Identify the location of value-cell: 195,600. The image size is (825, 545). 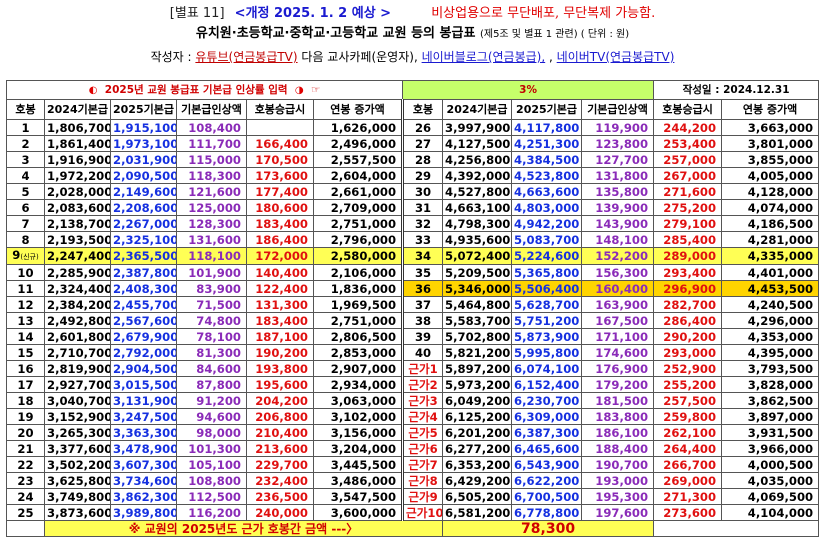
(280, 384).